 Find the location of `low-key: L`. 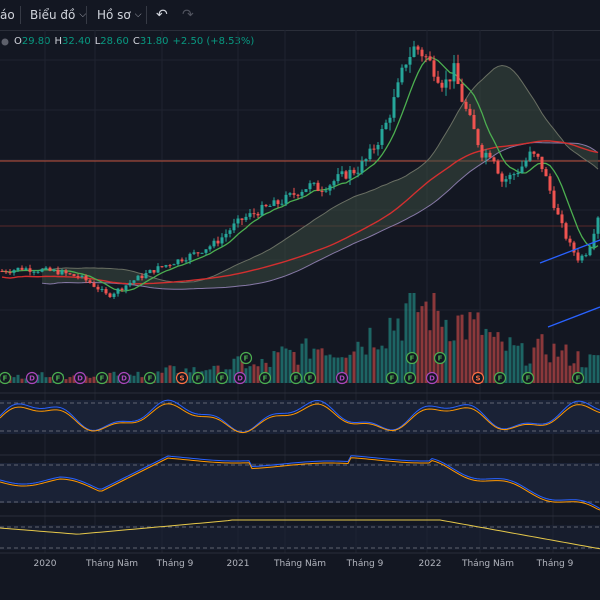

low-key: L is located at coordinates (97, 41).